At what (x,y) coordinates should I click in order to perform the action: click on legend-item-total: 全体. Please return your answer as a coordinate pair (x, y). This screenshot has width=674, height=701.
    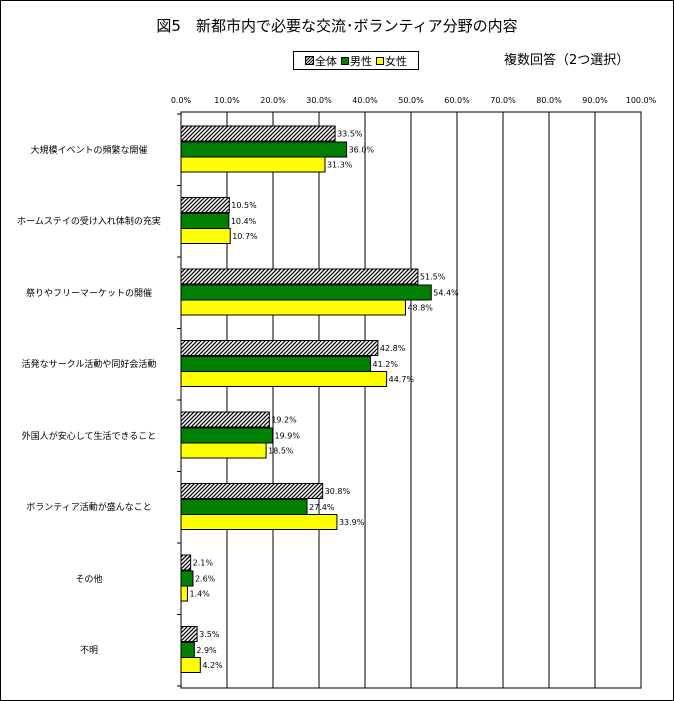
    Looking at the image, I should click on (321, 61).